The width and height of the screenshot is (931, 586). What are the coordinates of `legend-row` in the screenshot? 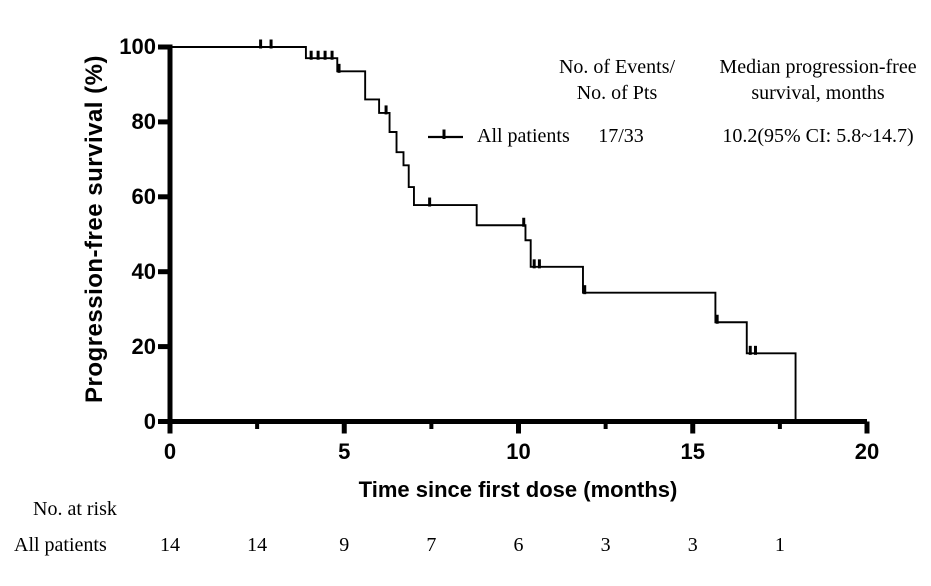 It's located at (446, 136).